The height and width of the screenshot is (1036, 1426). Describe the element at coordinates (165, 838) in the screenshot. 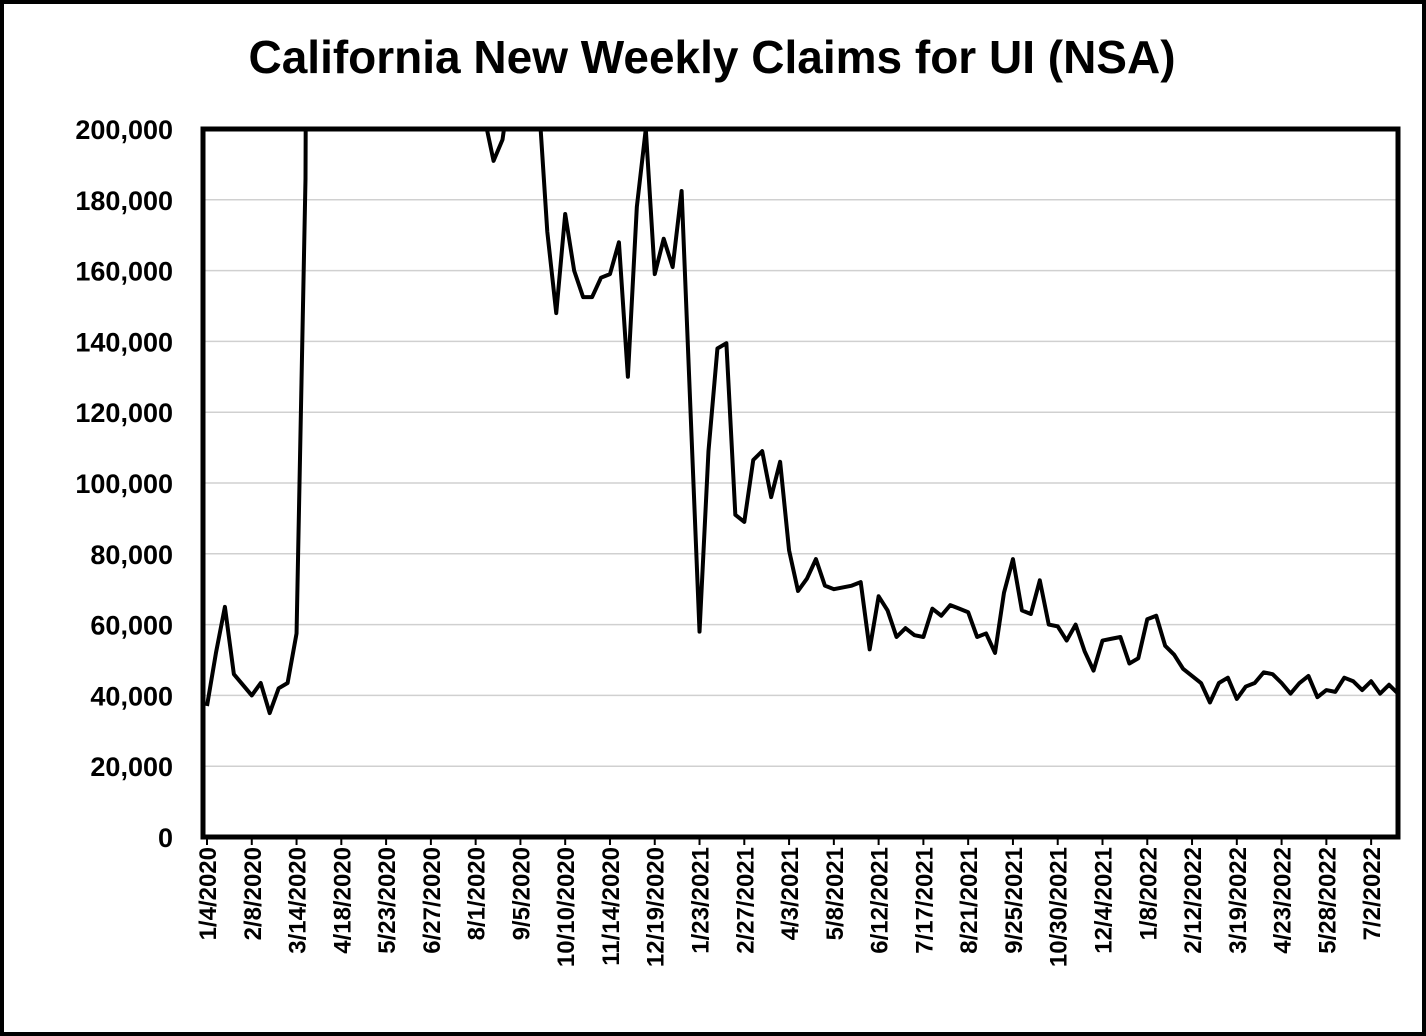

I see `y-tick-label: 0` at that location.